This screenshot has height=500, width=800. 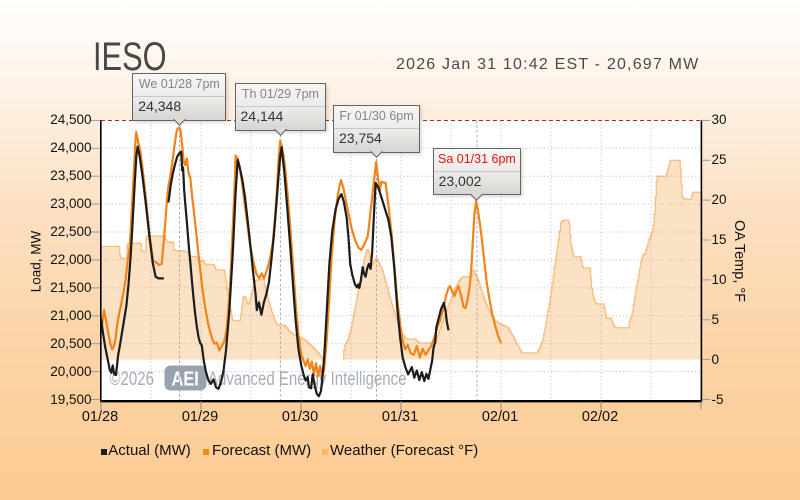 I want to click on svg-text: AEI, so click(x=185, y=378).